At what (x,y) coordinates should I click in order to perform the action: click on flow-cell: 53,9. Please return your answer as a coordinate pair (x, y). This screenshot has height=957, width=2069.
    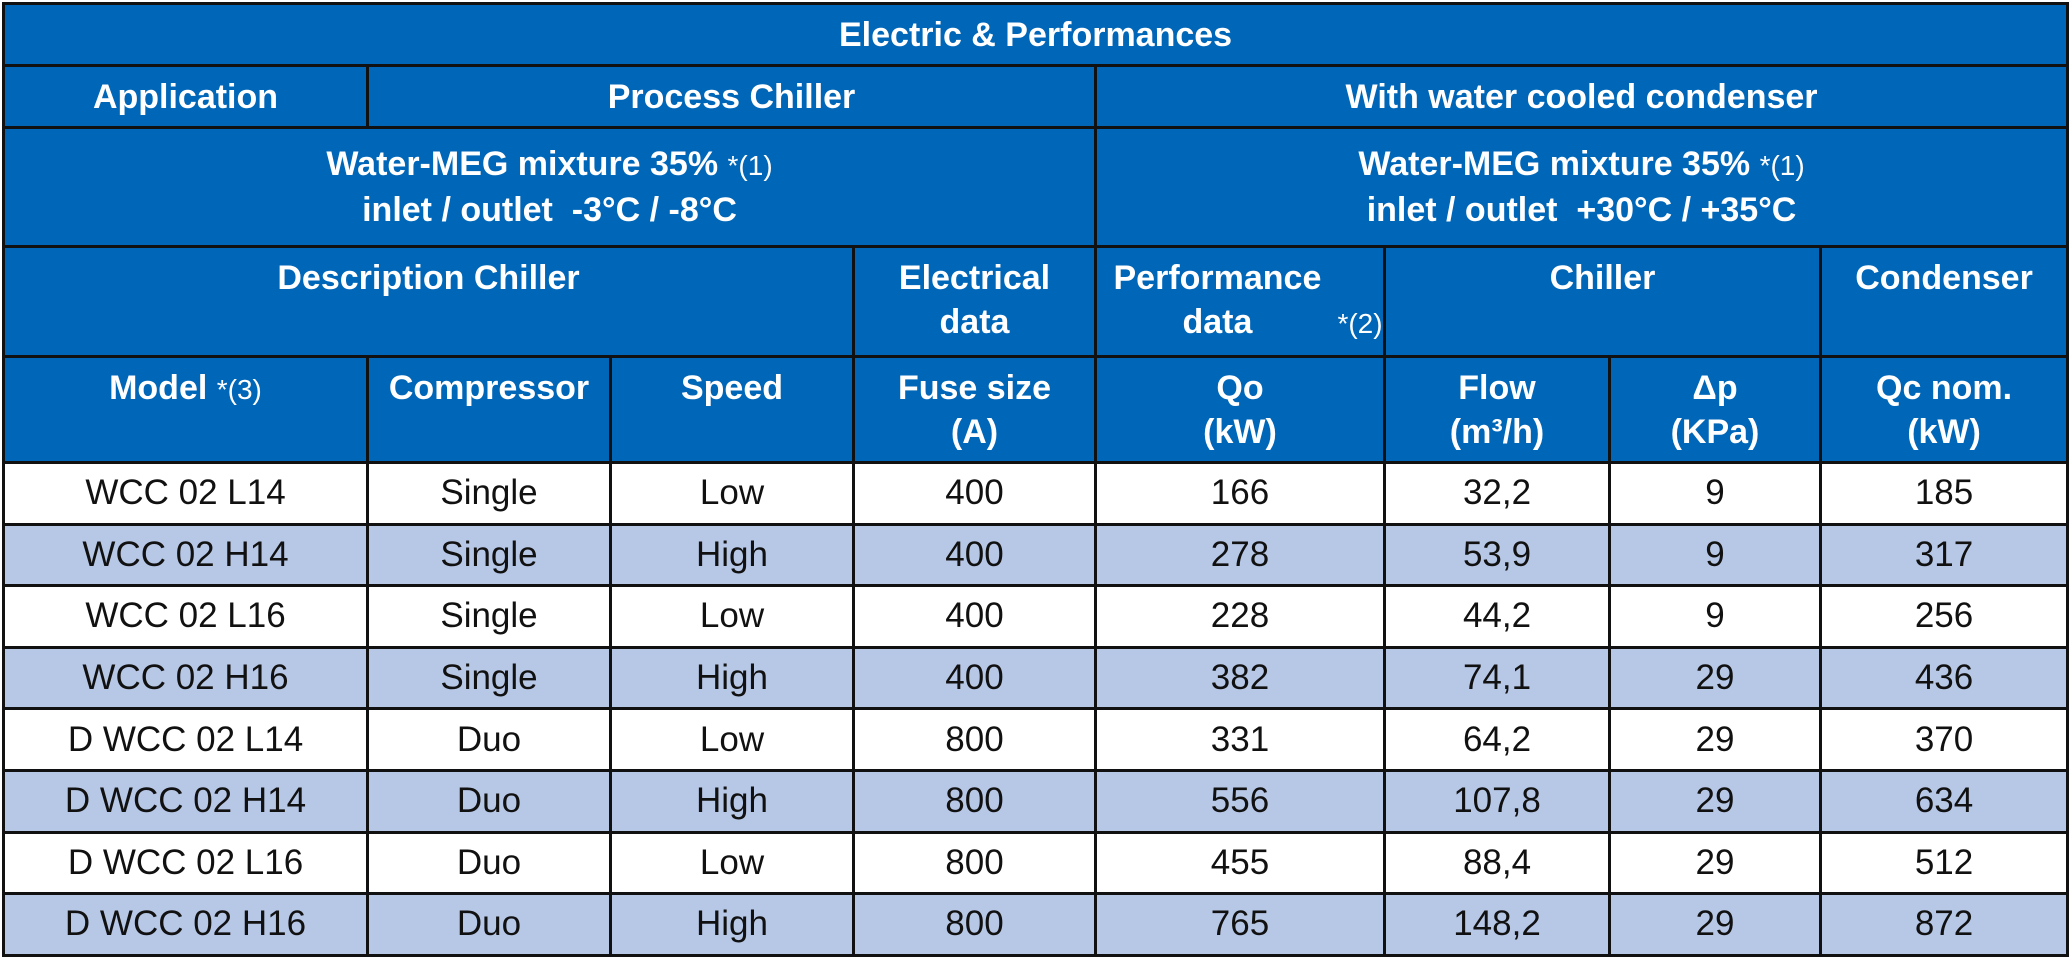
    Looking at the image, I should click on (1497, 555).